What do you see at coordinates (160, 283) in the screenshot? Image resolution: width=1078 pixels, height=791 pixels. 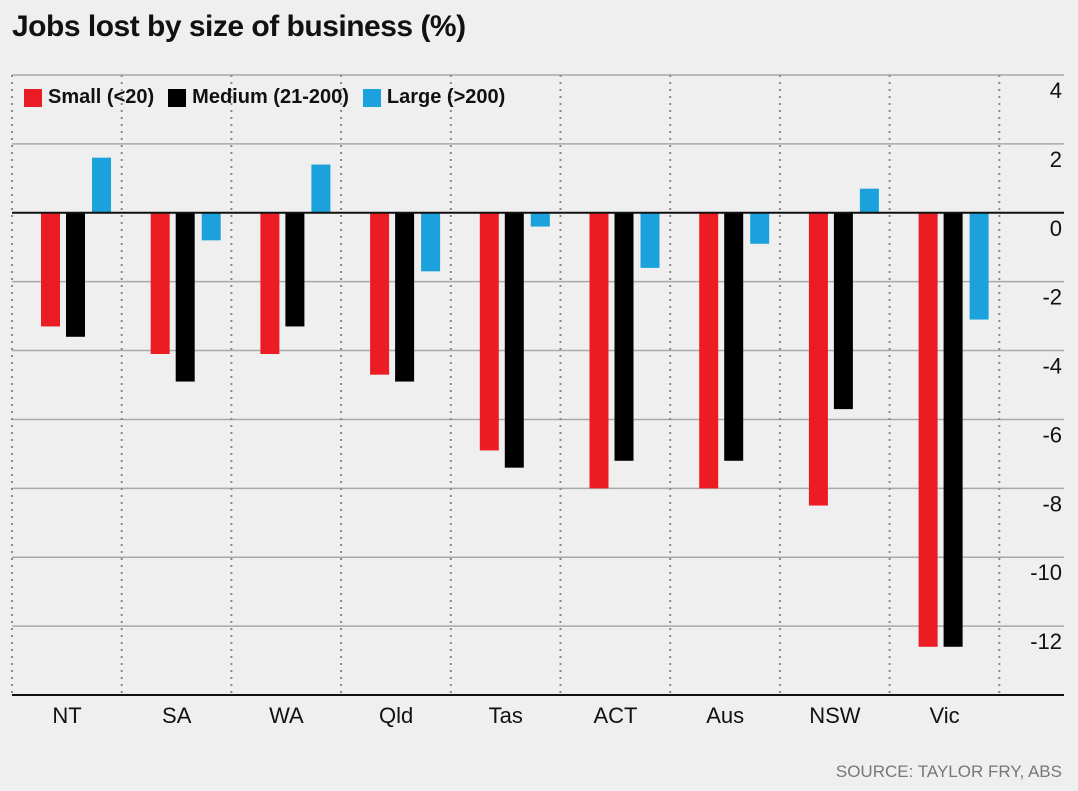 I see `bar-small-sa` at bounding box center [160, 283].